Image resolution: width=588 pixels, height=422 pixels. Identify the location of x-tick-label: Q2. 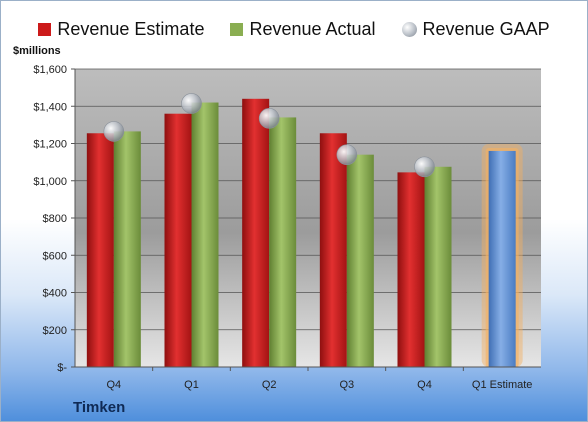
(269, 385).